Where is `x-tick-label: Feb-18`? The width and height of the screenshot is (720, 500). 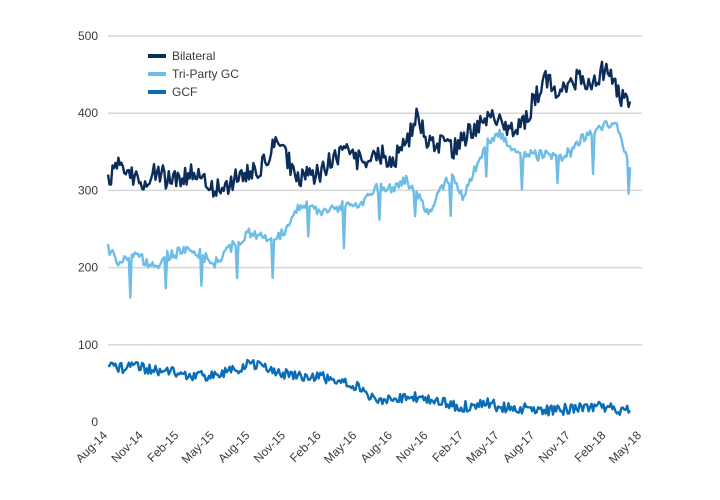 x-tick-label: Feb-18 is located at coordinates (590, 446).